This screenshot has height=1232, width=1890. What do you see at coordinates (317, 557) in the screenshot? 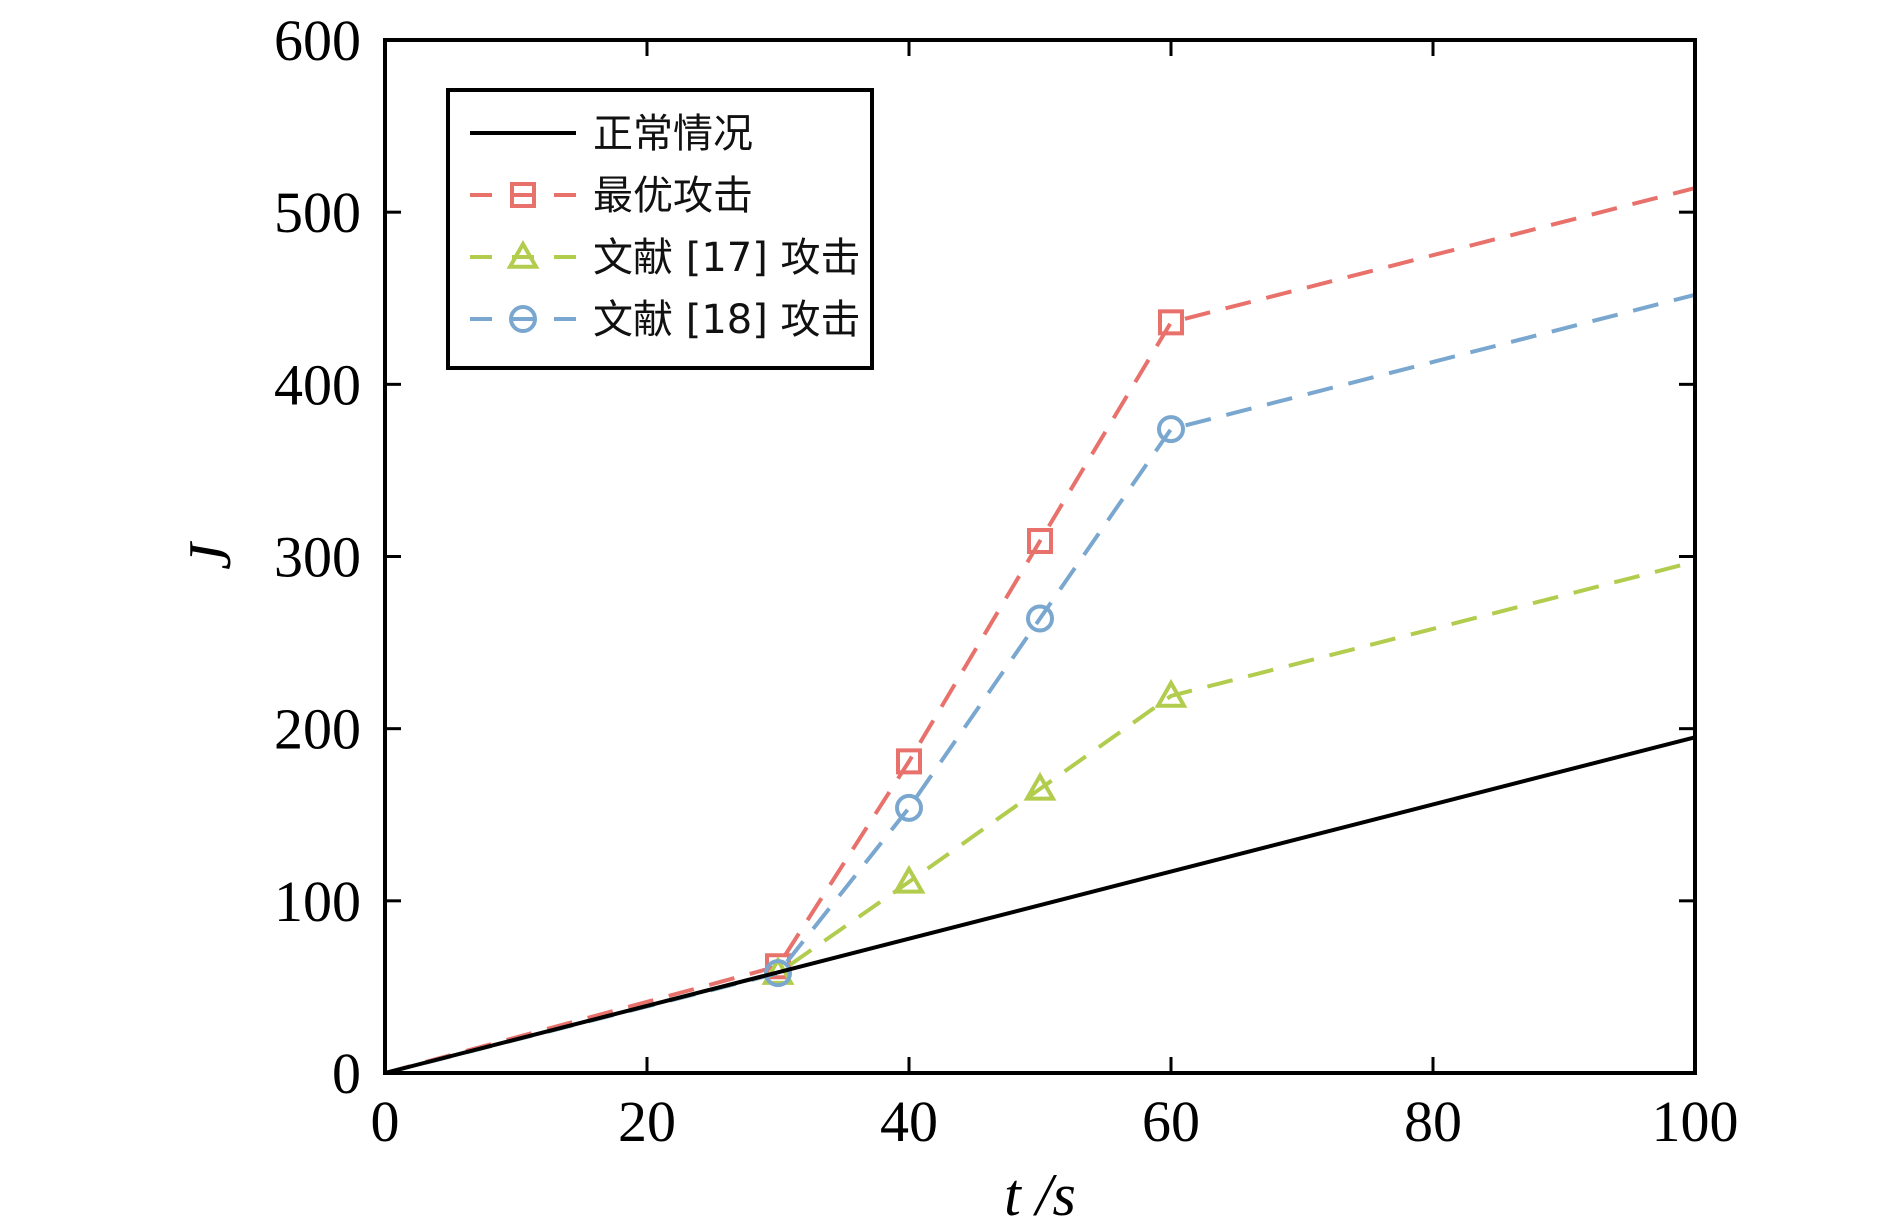
I see `y-tick-label: 300` at bounding box center [317, 557].